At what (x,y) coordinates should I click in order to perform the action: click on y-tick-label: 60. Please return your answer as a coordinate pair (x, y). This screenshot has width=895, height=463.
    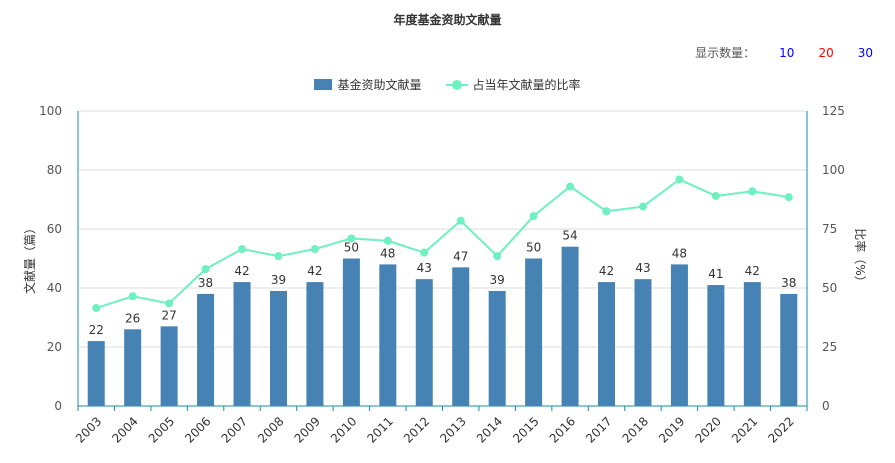
    Looking at the image, I should click on (54, 229).